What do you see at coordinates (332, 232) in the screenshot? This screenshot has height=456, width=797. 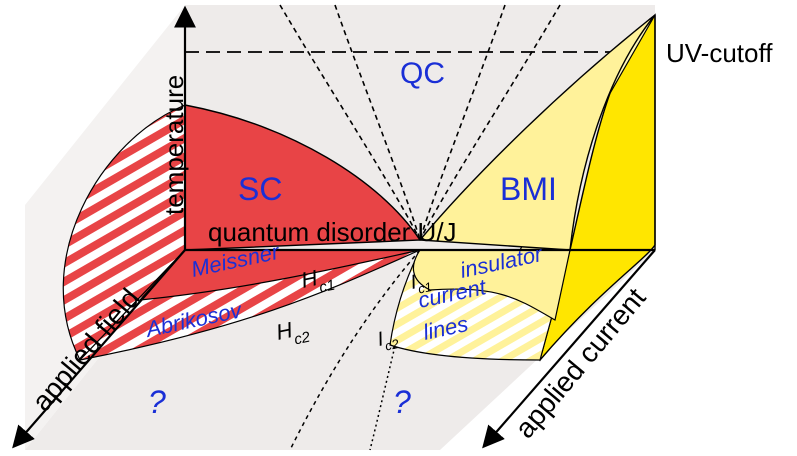 I see `quantum-disorder-label: quantum disorder U/J` at bounding box center [332, 232].